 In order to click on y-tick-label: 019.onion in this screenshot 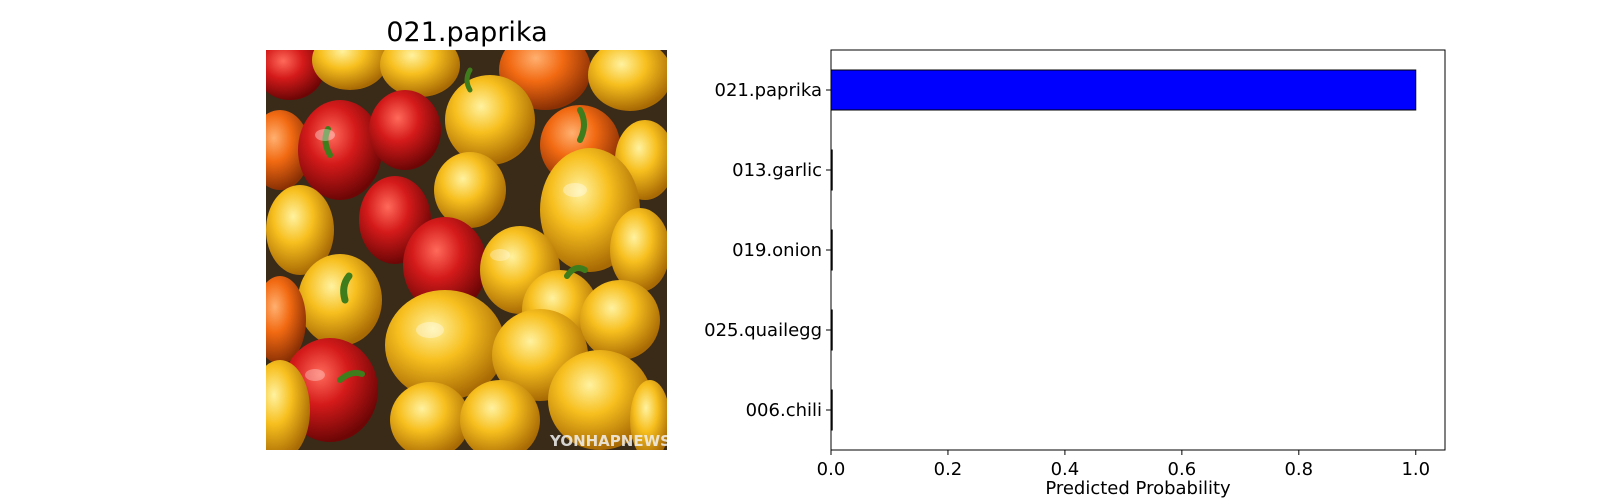, I will do `click(777, 250)`.